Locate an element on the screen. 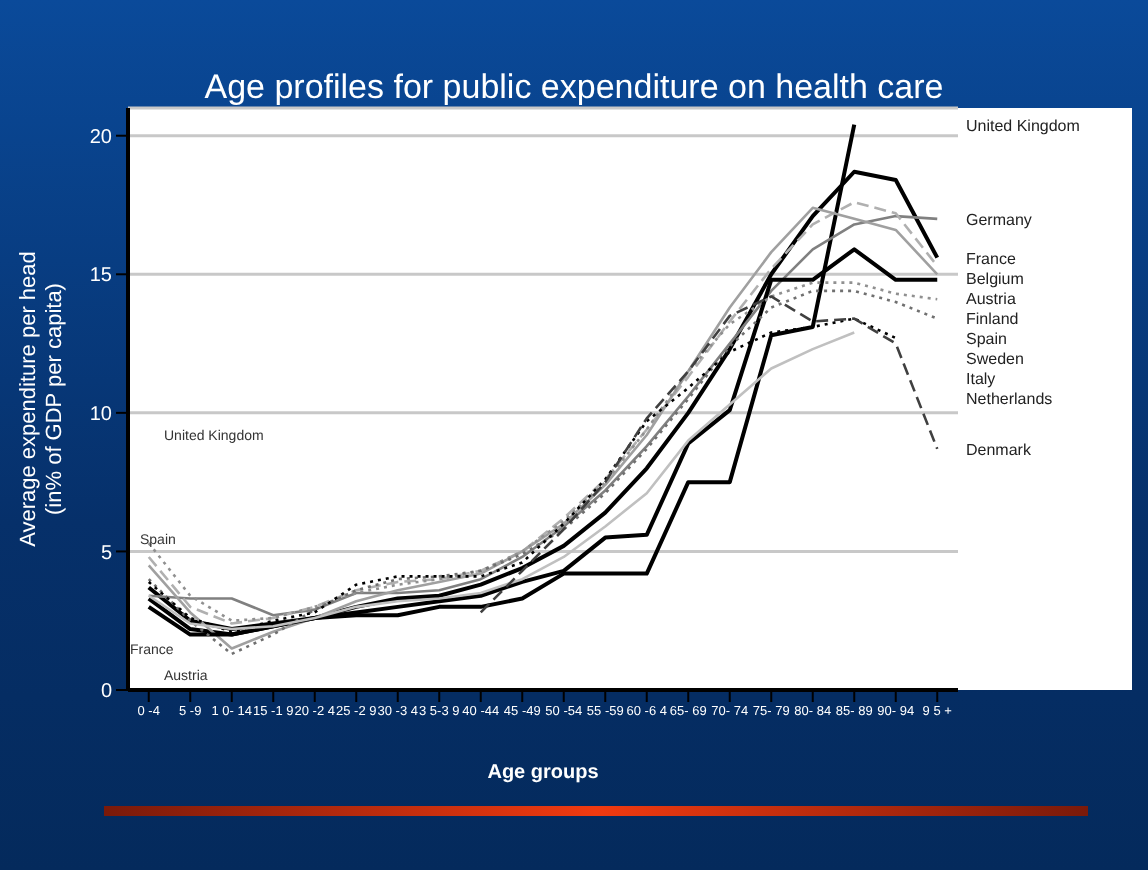  y-tick-label: 15 is located at coordinates (101, 276).